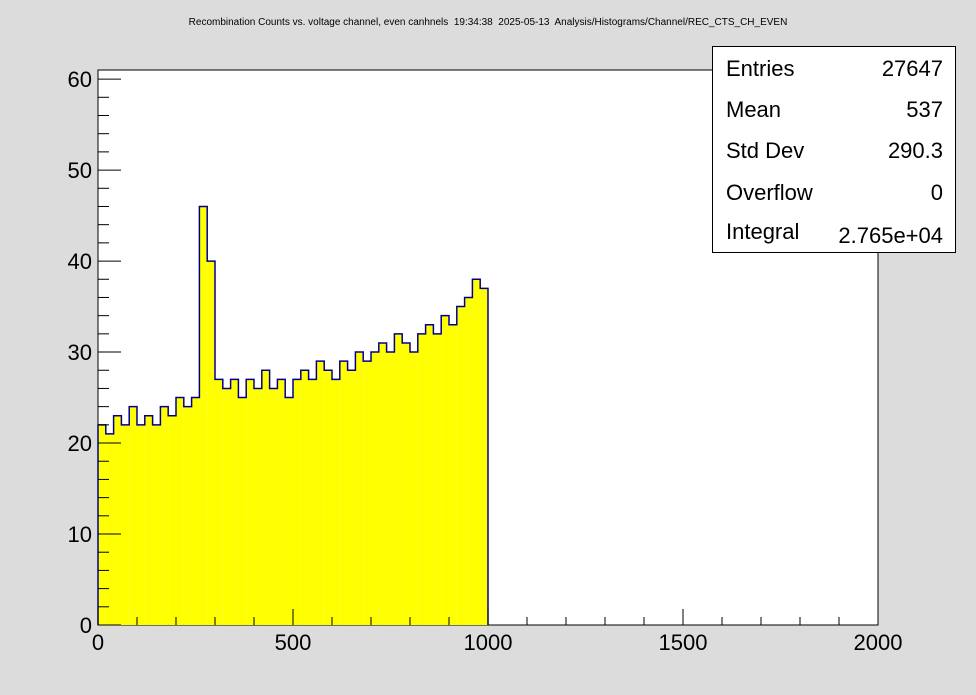  What do you see at coordinates (915, 150) in the screenshot?
I see `stat-std-dev-value: 290.3` at bounding box center [915, 150].